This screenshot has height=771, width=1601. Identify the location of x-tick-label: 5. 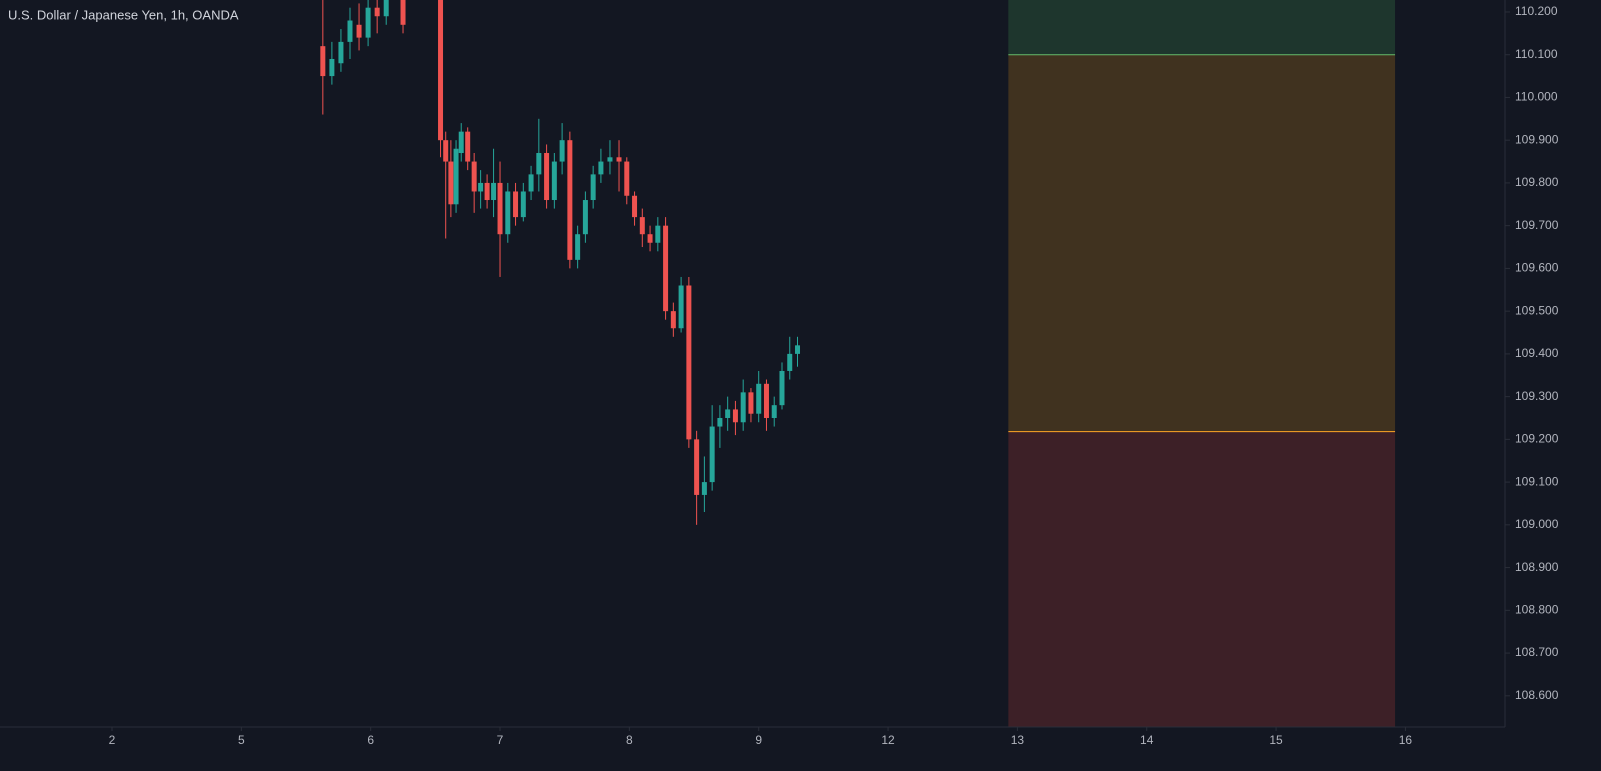
(241, 740).